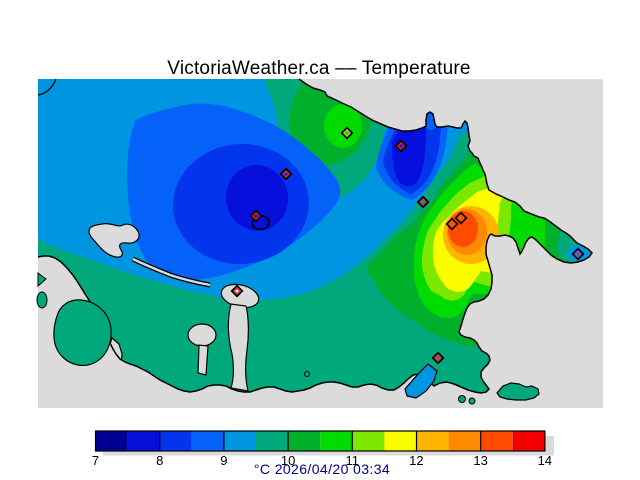 This screenshot has height=480, width=640. What do you see at coordinates (159, 460) in the screenshot?
I see `svg-text: 8` at bounding box center [159, 460].